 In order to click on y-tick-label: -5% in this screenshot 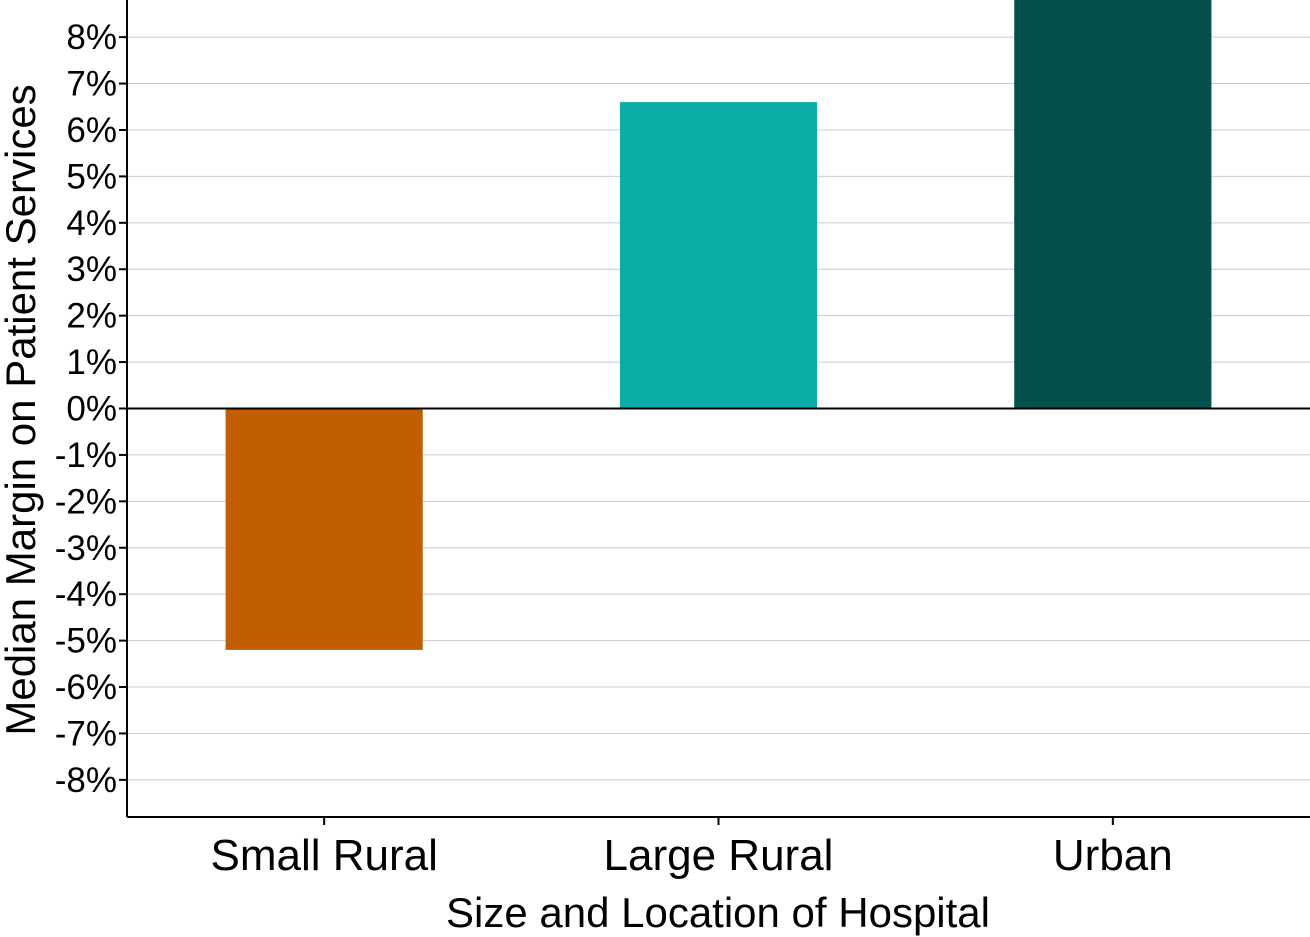, I will do `click(86, 641)`.